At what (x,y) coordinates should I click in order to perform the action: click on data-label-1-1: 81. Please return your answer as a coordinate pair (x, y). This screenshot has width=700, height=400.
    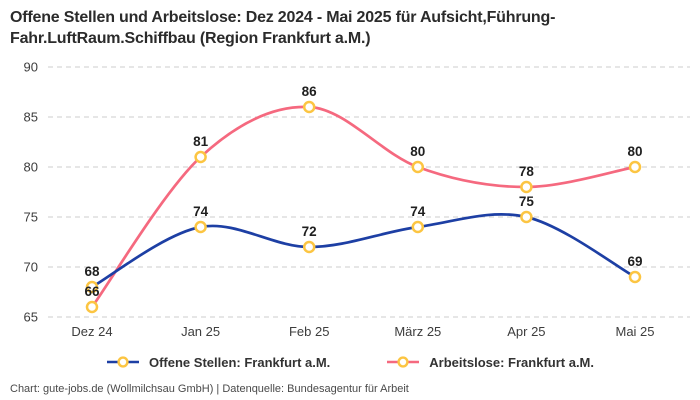
    Looking at the image, I should click on (201, 141).